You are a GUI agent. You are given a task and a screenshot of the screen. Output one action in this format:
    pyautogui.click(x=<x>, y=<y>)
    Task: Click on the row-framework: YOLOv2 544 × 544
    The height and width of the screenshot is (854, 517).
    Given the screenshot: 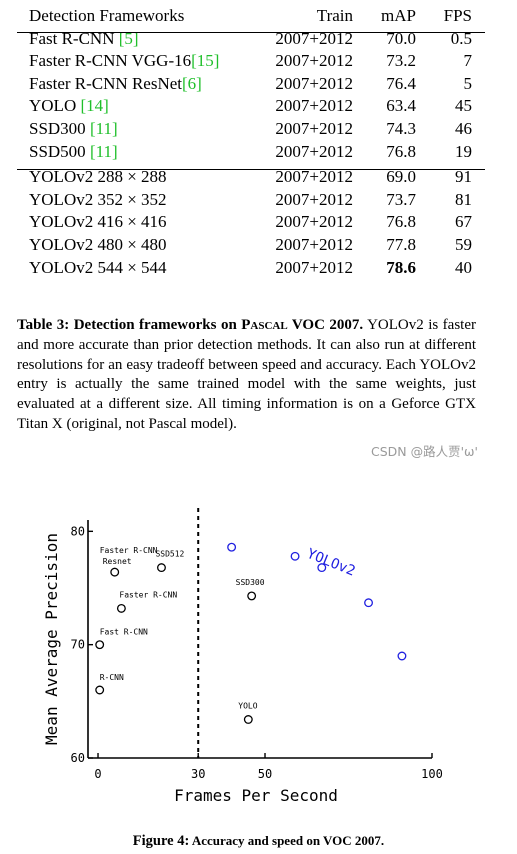 What is the action you would take?
    pyautogui.click(x=98, y=267)
    